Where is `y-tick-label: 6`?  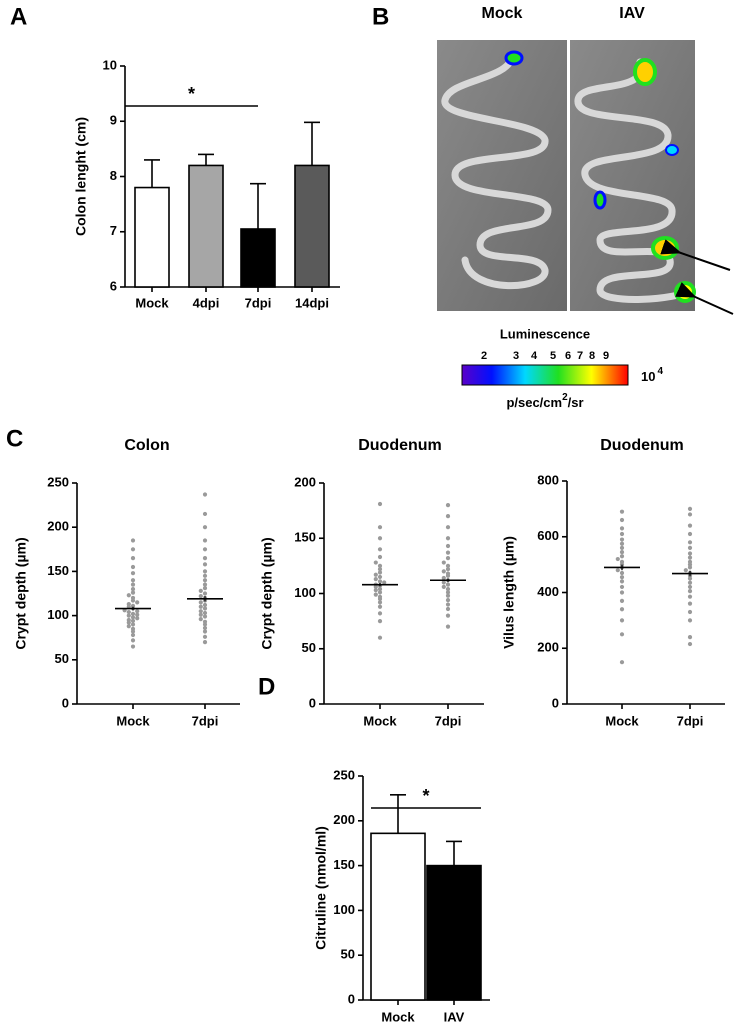 y-tick-label: 6 is located at coordinates (113, 285).